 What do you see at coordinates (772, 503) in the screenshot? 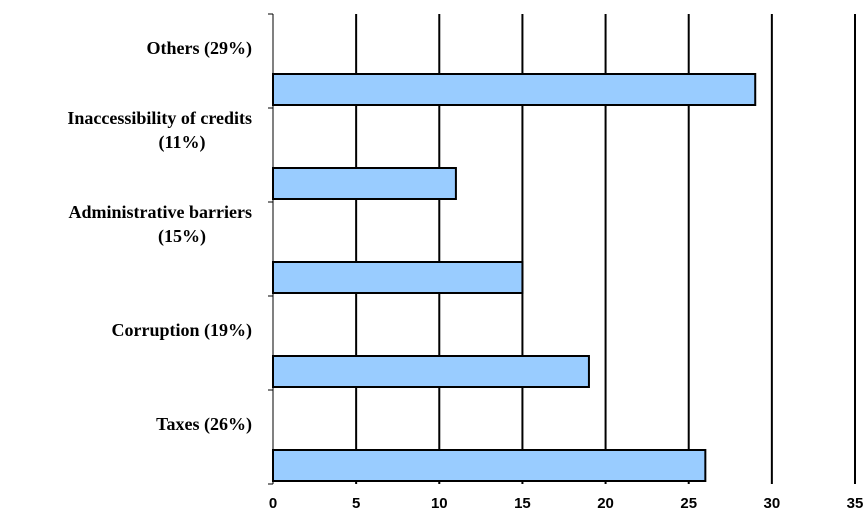
I see `x-tick-label-30: 30` at bounding box center [772, 503].